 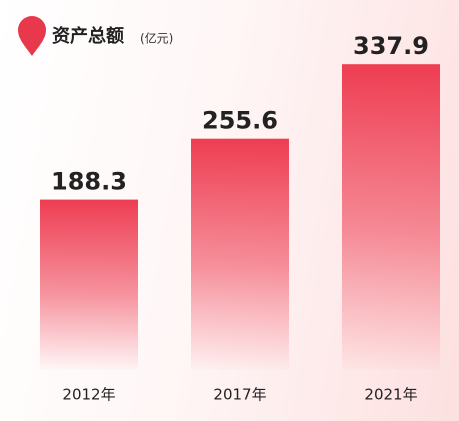 I want to click on x-tick-label: 2012年, so click(x=88, y=395).